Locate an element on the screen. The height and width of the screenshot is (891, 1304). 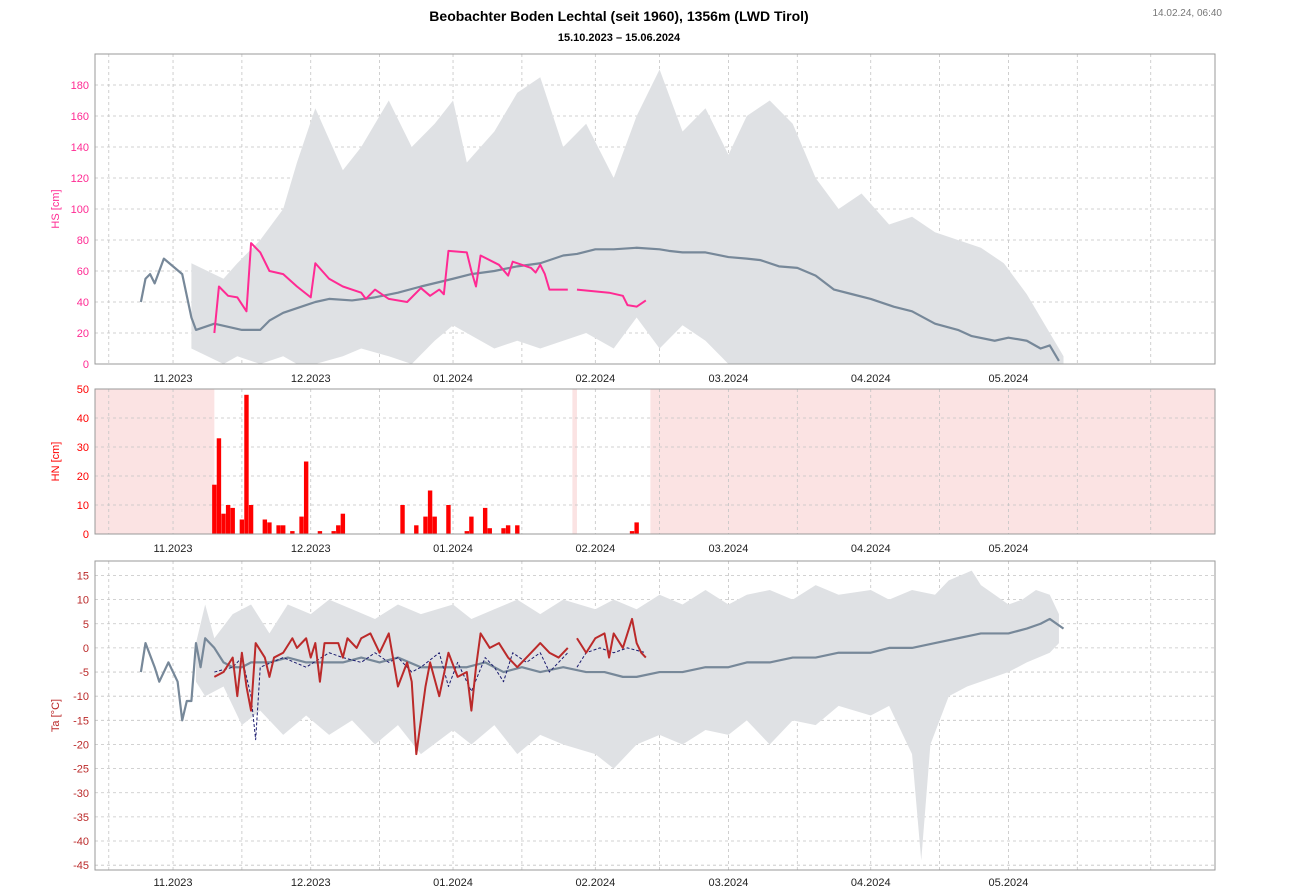
ta-x-tick-label: 05.2024 is located at coordinates (1009, 883).